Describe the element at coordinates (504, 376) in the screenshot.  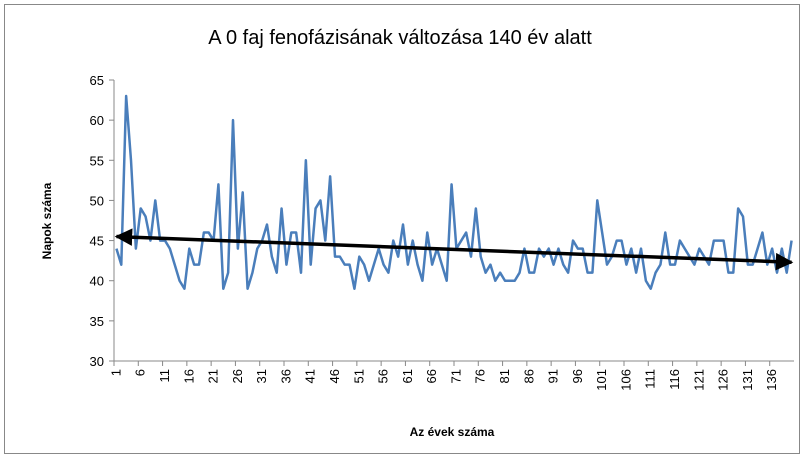
I see `x-tick-label: 81` at that location.